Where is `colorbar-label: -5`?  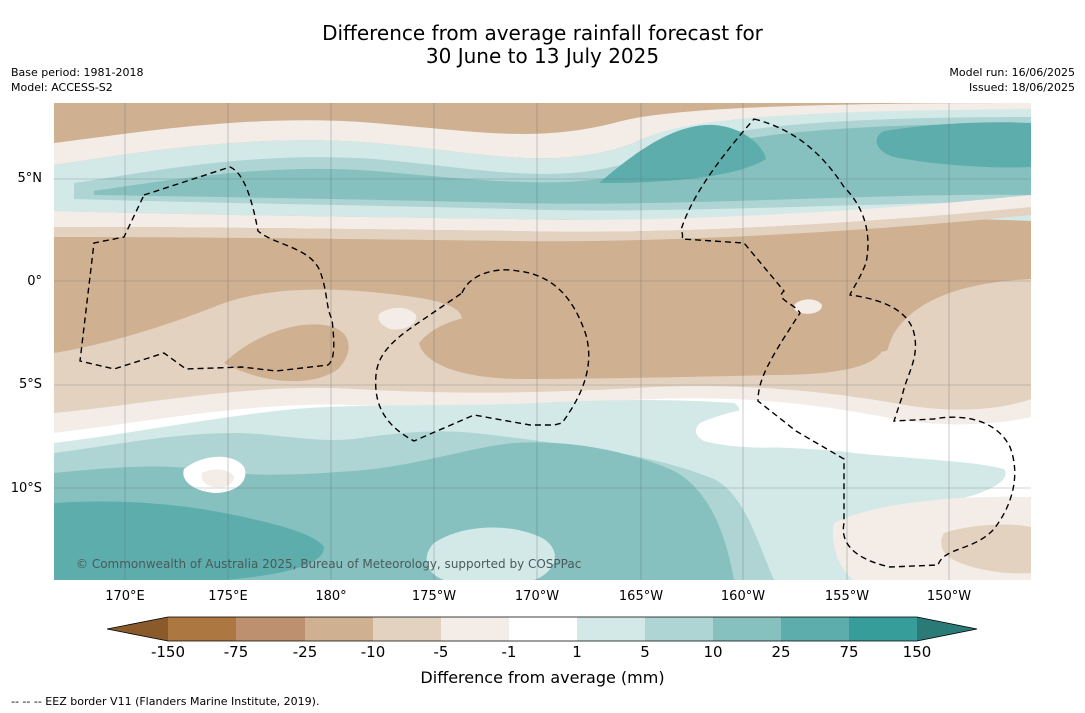 colorbar-label: -5 is located at coordinates (441, 652).